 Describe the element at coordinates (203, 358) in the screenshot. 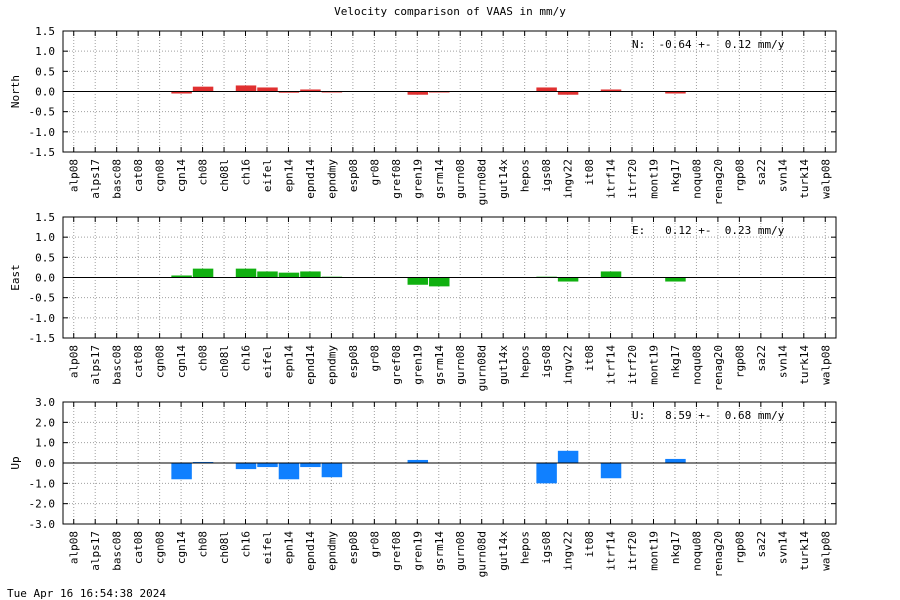

I see `x-tick-label: ch08` at that location.